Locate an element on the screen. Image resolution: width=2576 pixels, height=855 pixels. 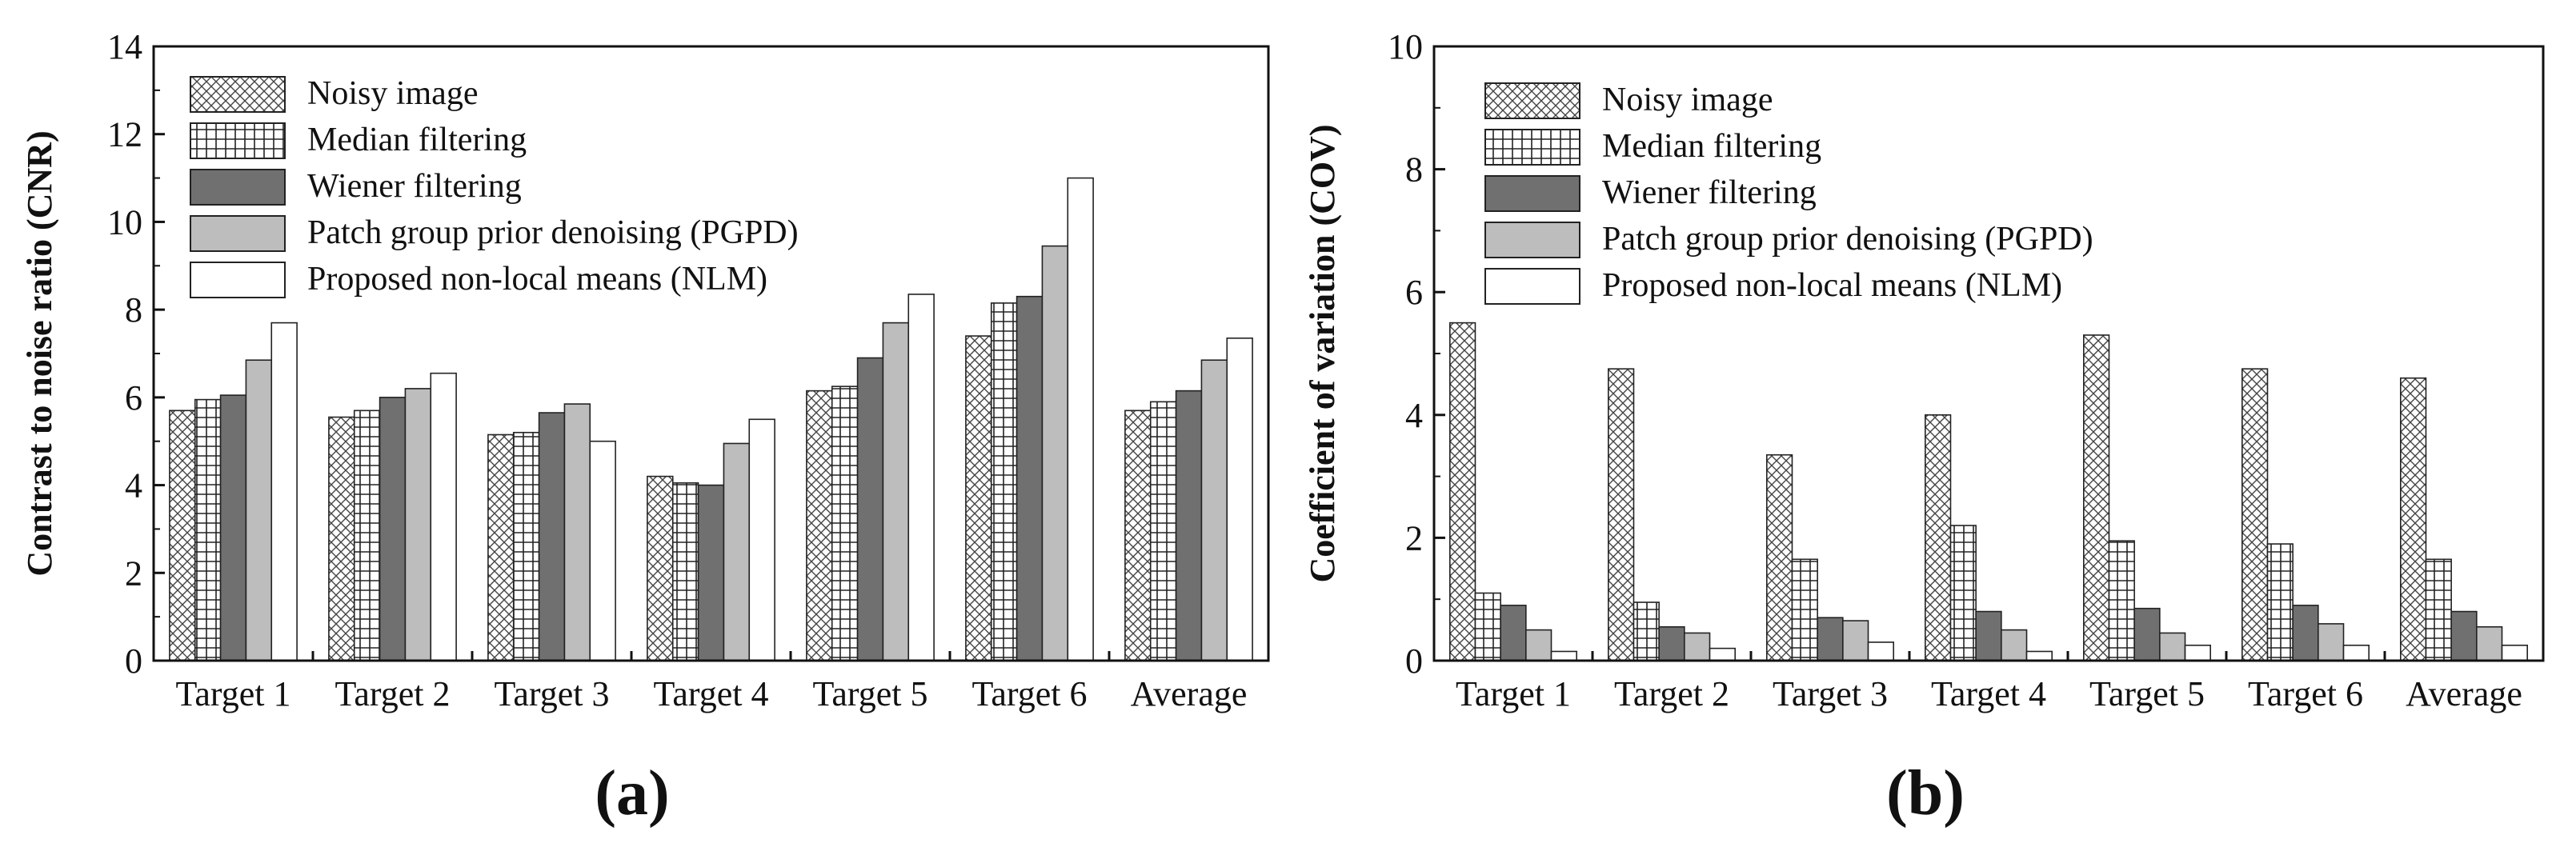
cov-y-tick-label: 2 is located at coordinates (1414, 537).